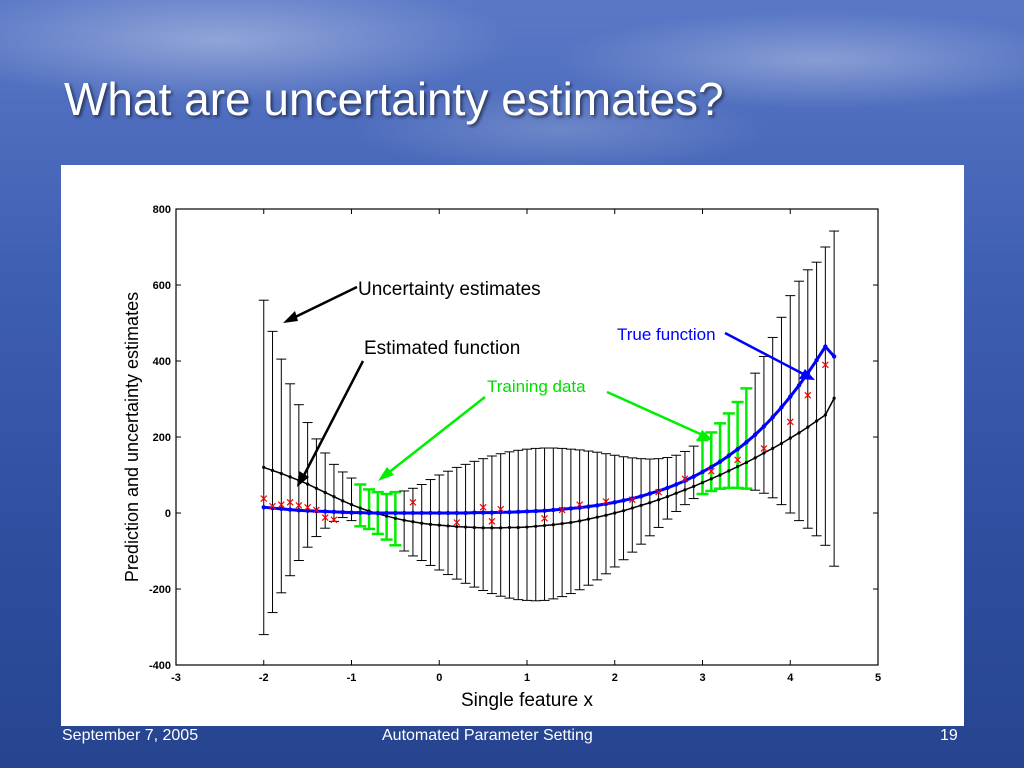 This screenshot has width=1024, height=768. What do you see at coordinates (878, 678) in the screenshot?
I see `x-tick-label: 5` at bounding box center [878, 678].